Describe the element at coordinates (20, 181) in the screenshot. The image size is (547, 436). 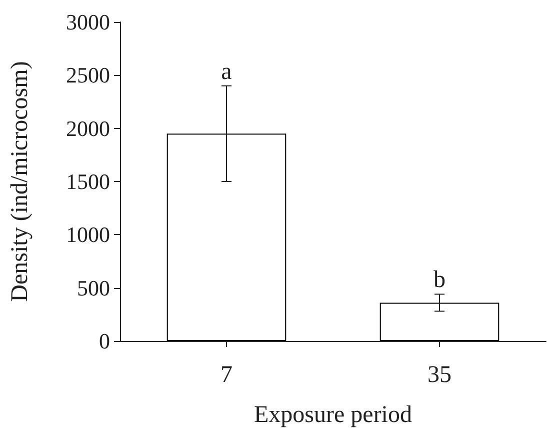
I see `y-axis-title: Density (ind/microcosm)` at that location.